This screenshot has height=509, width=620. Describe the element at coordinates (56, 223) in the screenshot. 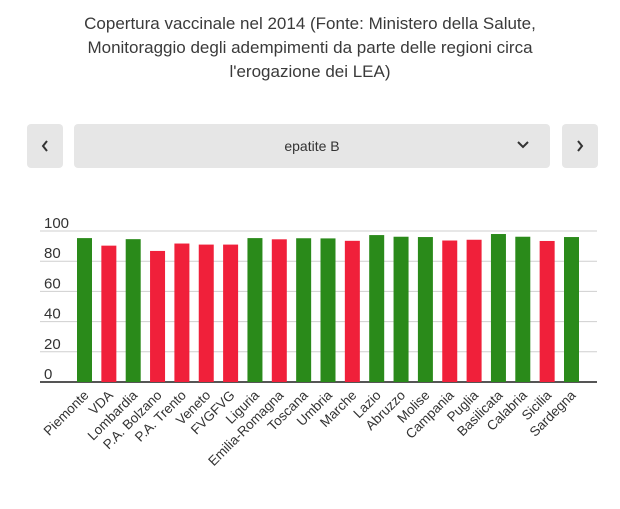

I see `y-tick-label: 100` at that location.